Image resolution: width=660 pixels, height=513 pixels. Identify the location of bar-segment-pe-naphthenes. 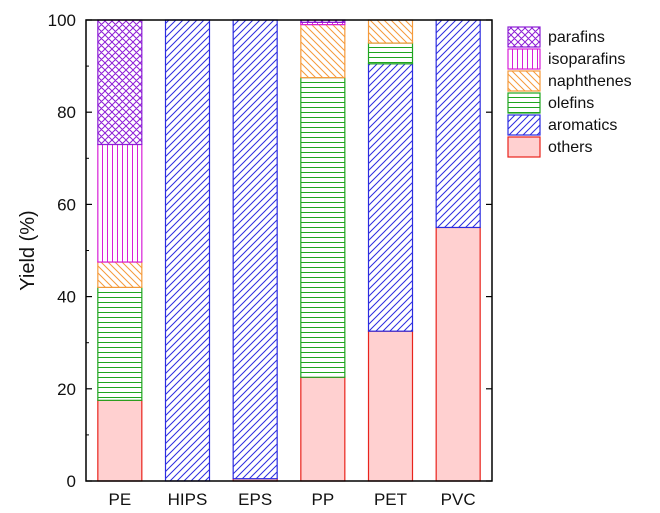
(120, 274).